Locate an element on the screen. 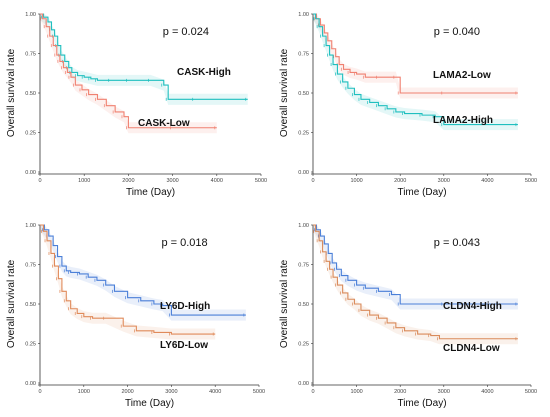 This screenshot has width=550, height=417. p-value: p = 0.040 is located at coordinates (457, 32).